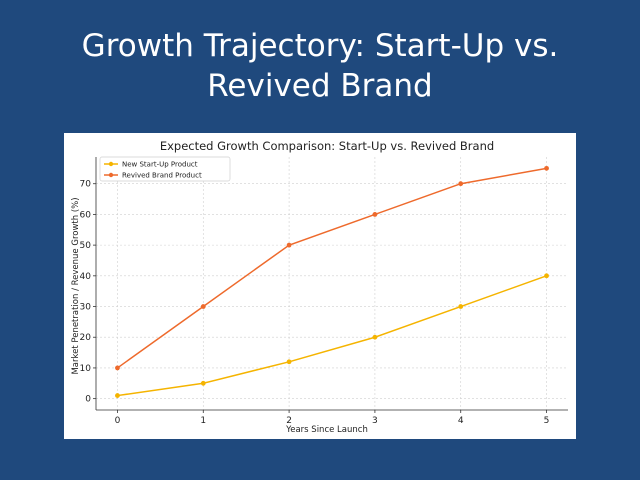 Image resolution: width=640 pixels, height=480 pixels. What do you see at coordinates (289, 421) in the screenshot?
I see `x-tick-label: 2` at bounding box center [289, 421].